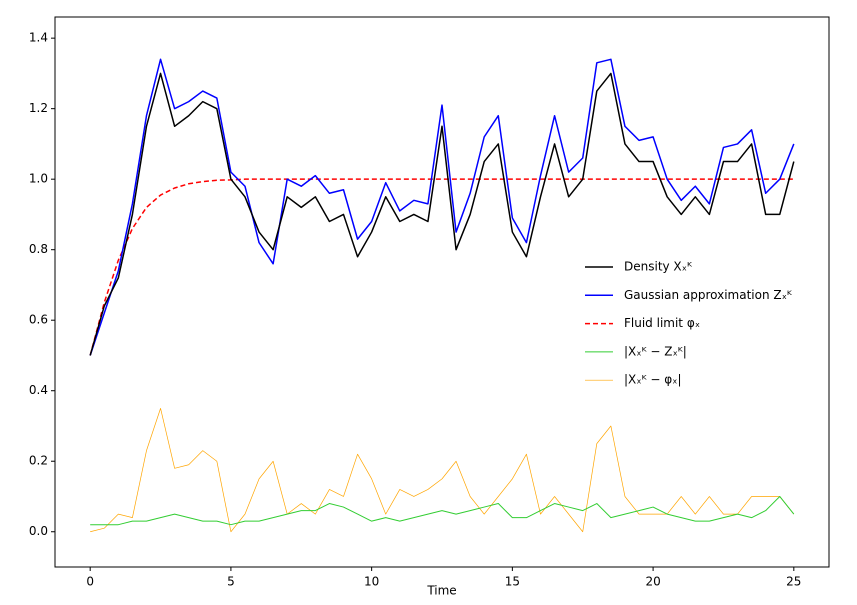  What do you see at coordinates (38, 390) in the screenshot?
I see `y-tick-label: 0.4` at bounding box center [38, 390].